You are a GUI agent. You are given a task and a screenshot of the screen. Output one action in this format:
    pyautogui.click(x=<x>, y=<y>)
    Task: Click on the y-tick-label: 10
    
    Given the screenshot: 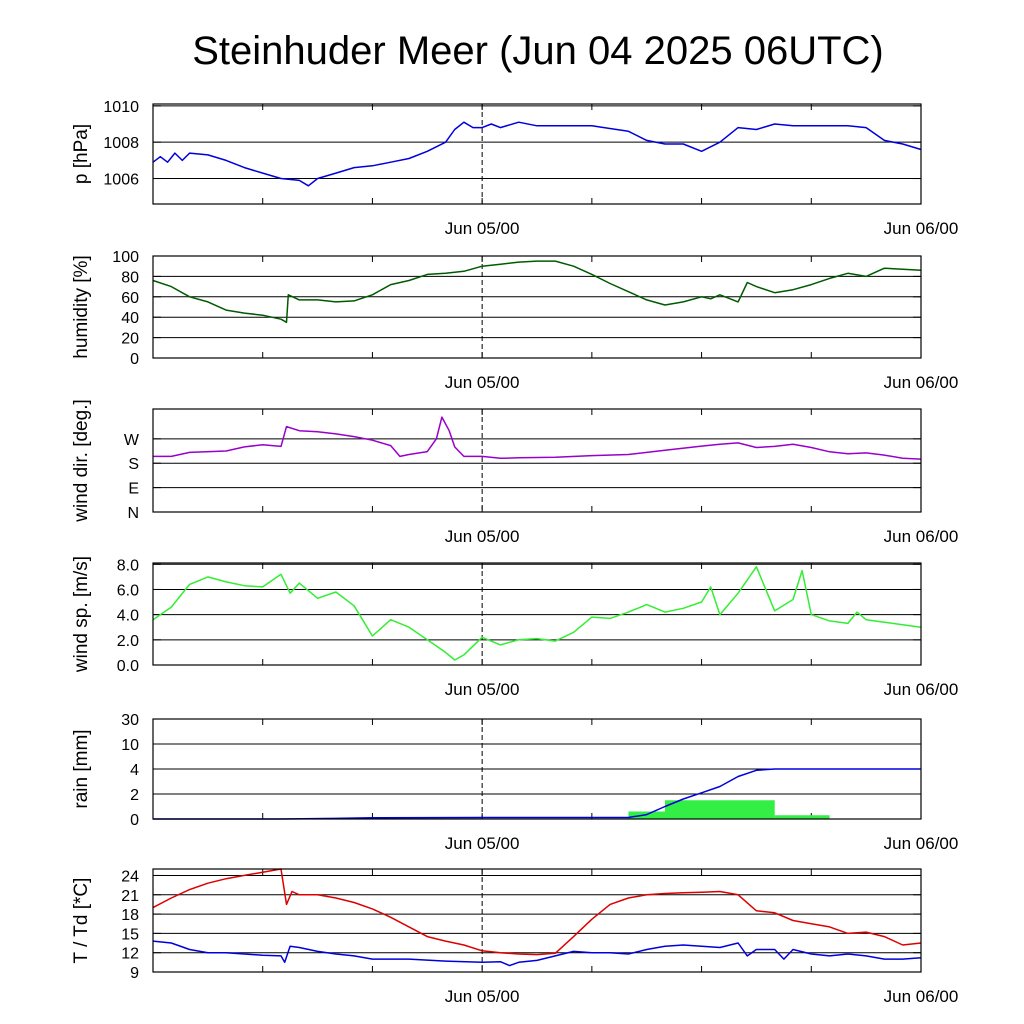 What is the action you would take?
    pyautogui.click(x=130, y=745)
    